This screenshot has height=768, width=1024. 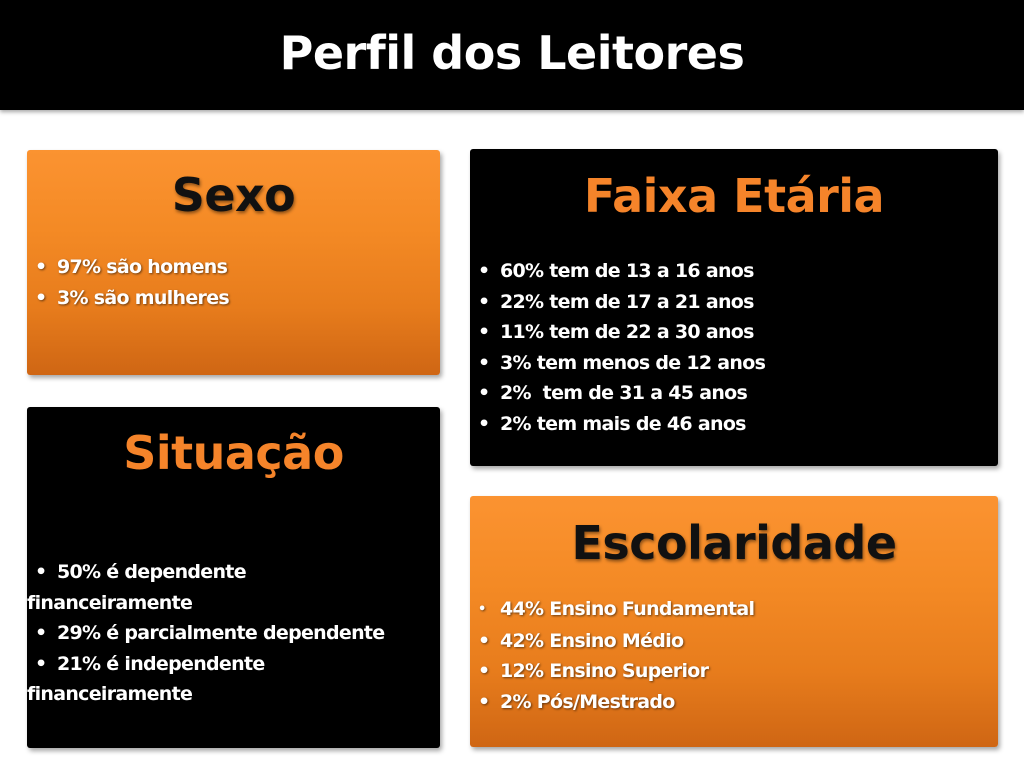 What do you see at coordinates (623, 423) in the screenshot?
I see `list-item-text: 2% tem mais de 46 anos` at bounding box center [623, 423].